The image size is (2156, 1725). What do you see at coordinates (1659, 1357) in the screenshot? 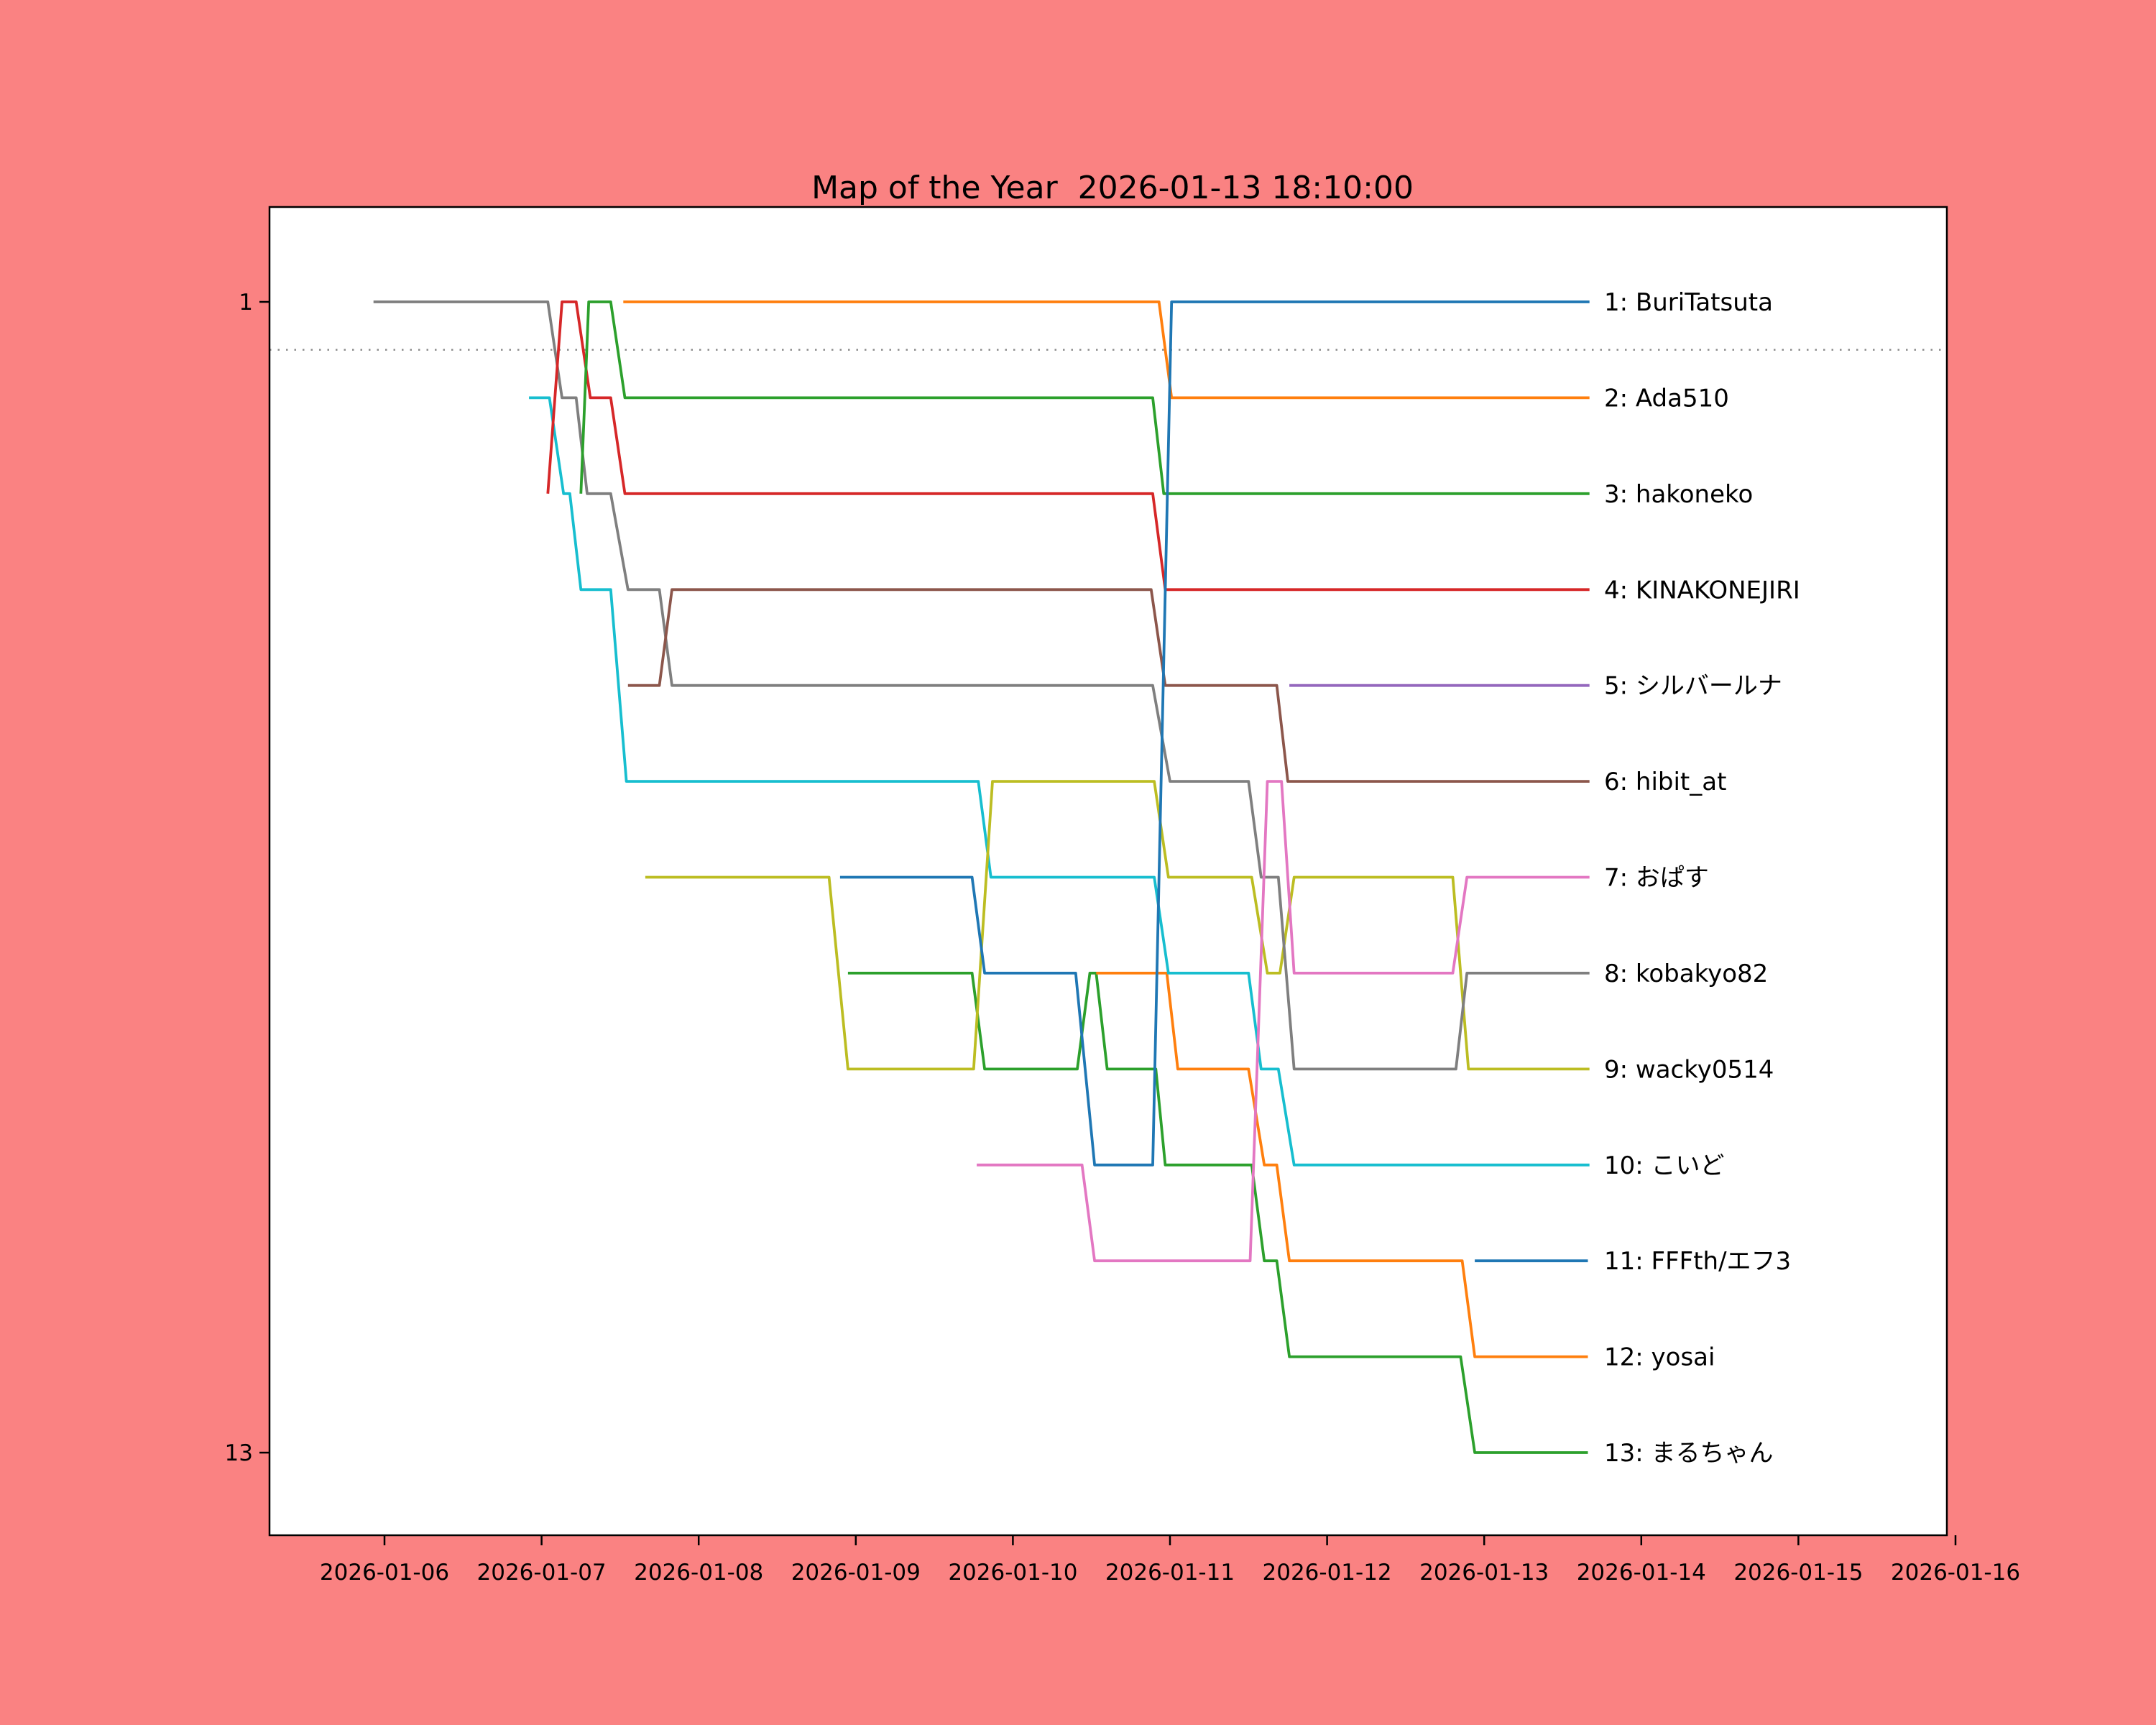
I see `rank-label-12: 12: yosai` at bounding box center [1659, 1357].